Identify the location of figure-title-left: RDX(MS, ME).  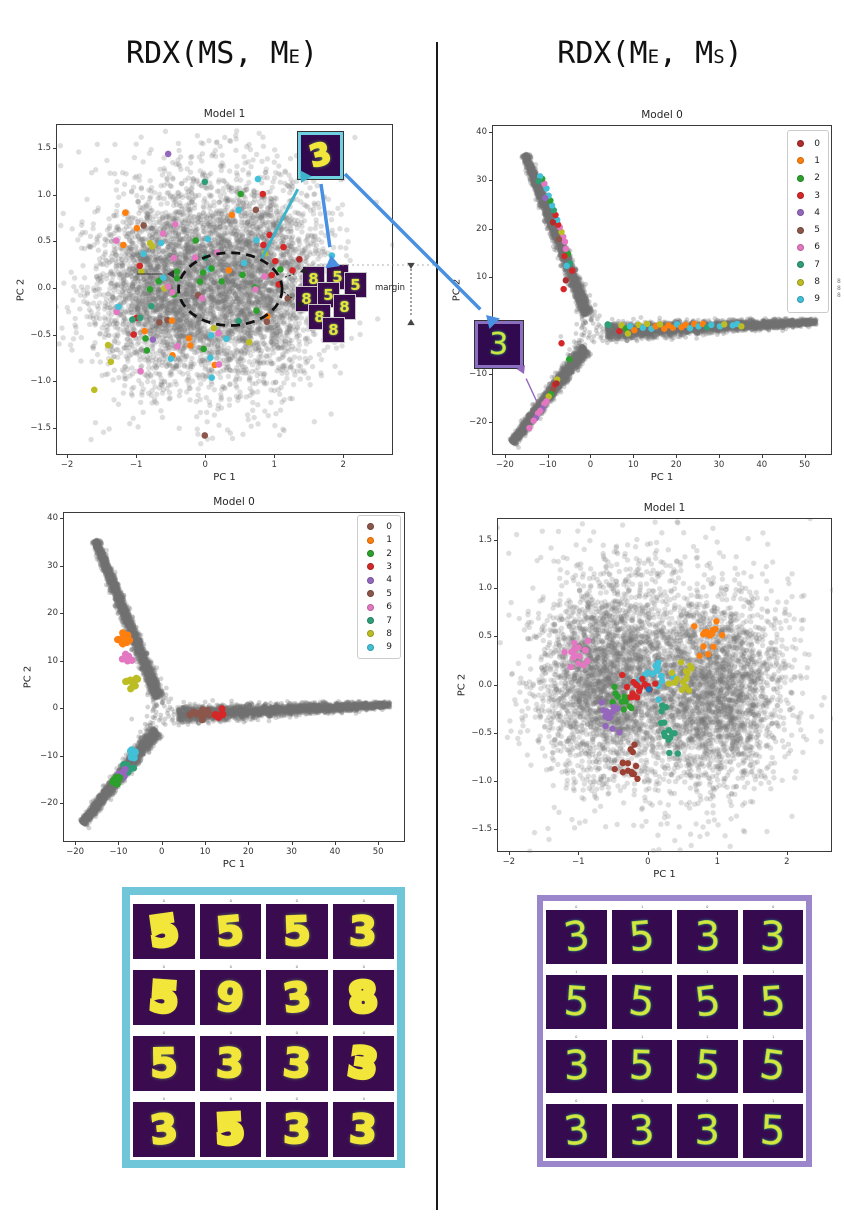
(222, 53).